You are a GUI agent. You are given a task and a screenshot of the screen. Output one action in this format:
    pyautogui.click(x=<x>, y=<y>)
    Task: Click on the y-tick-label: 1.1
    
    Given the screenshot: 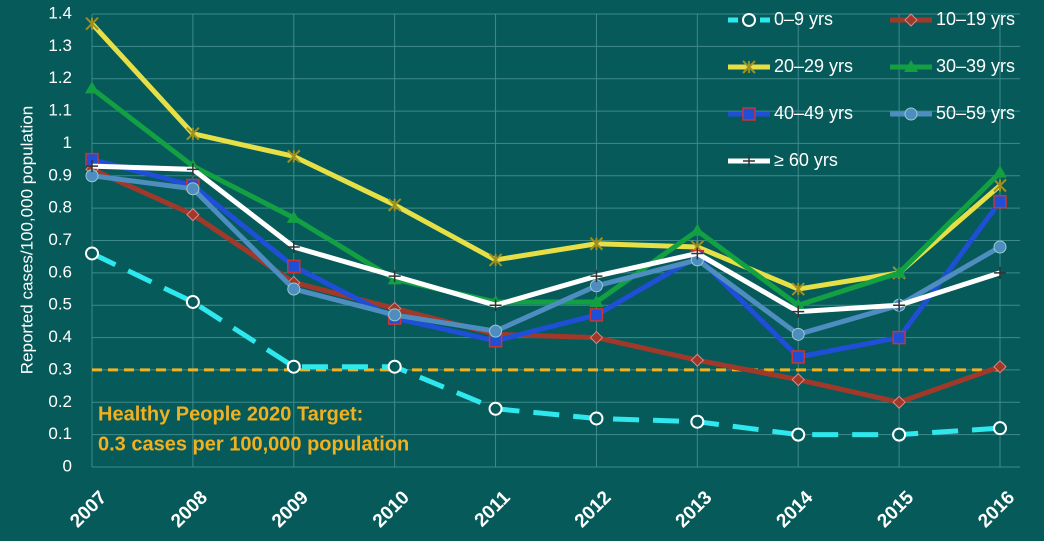 What is the action you would take?
    pyautogui.click(x=60, y=110)
    